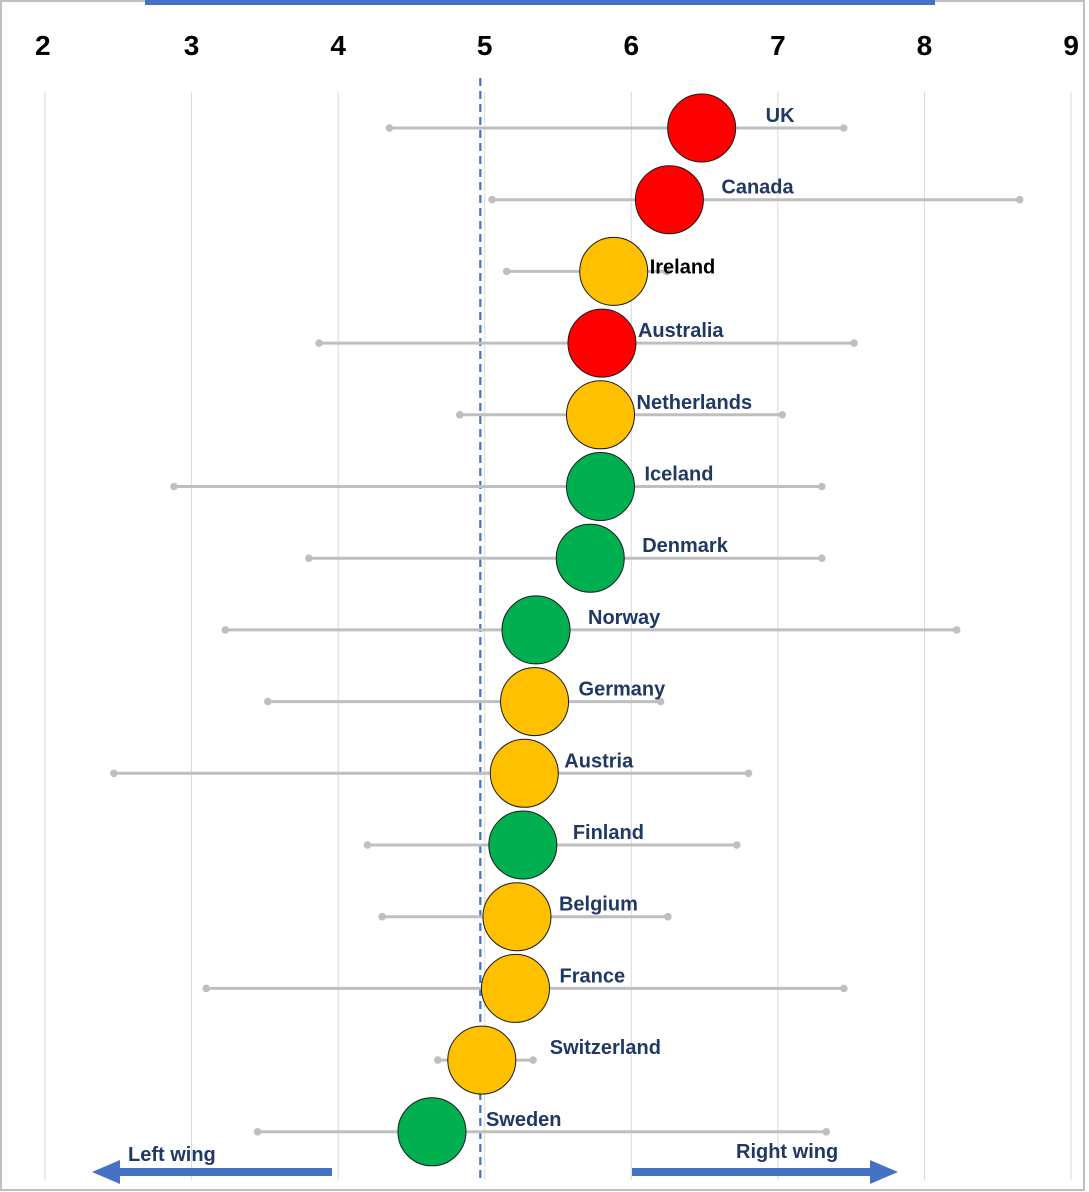 The image size is (1089, 1192). Describe the element at coordinates (668, 916) in the screenshot. I see `range-max-belgium` at that location.